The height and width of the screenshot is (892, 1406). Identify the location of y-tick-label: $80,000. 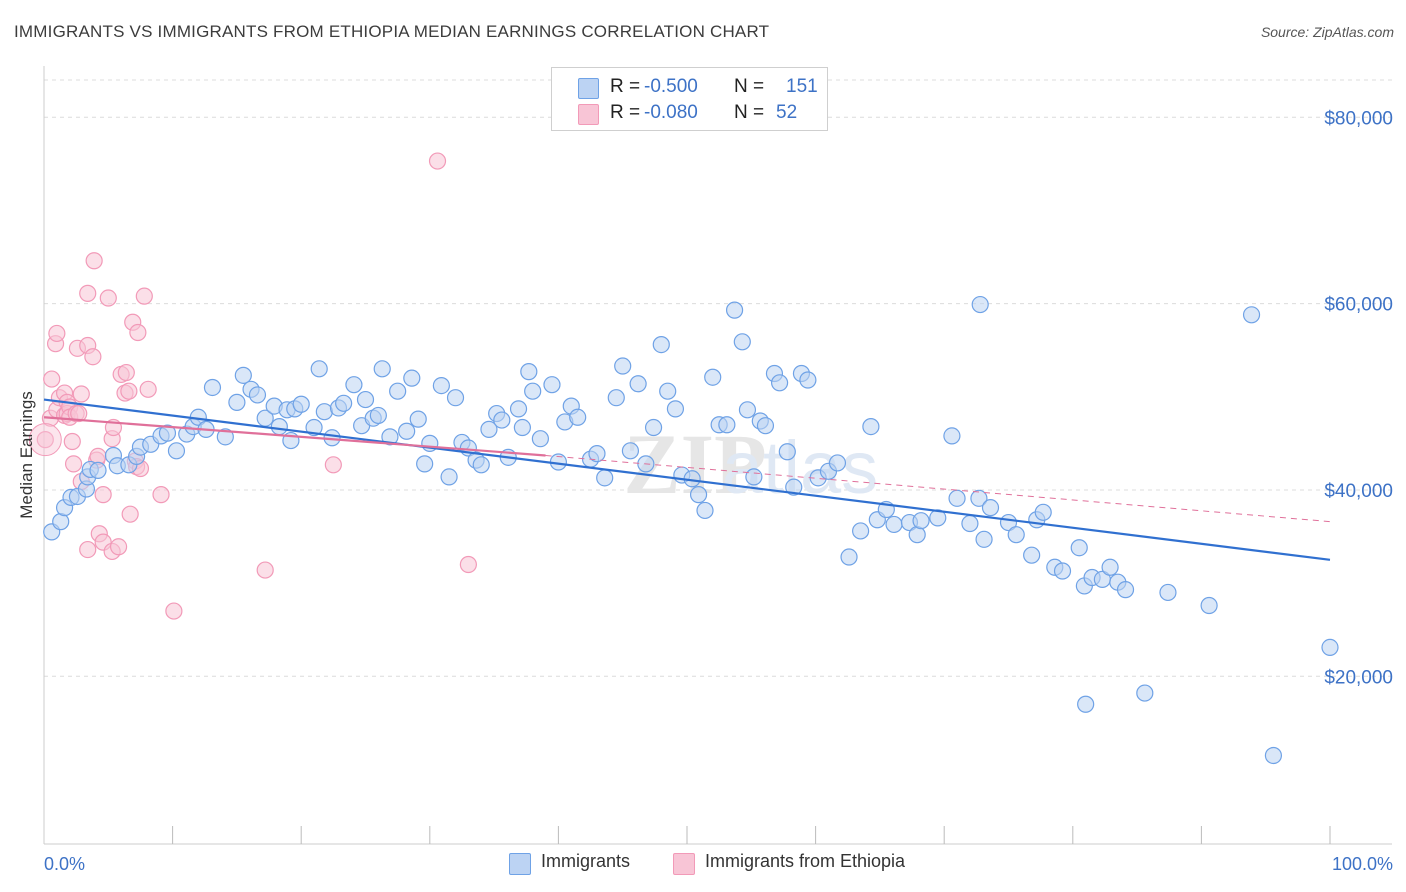
(1358, 118).